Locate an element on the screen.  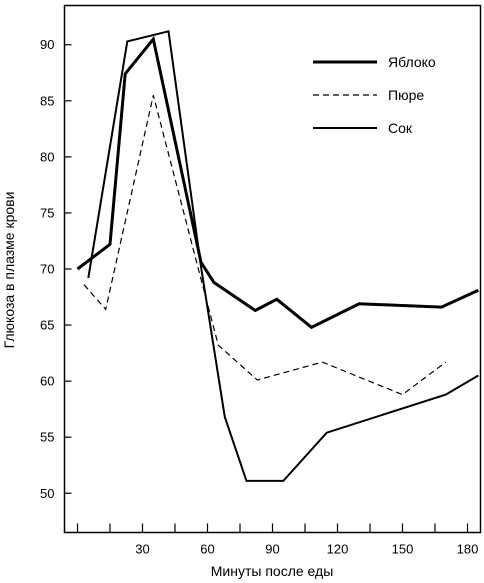
y-tick-label-70: 70 is located at coordinates (47, 269).